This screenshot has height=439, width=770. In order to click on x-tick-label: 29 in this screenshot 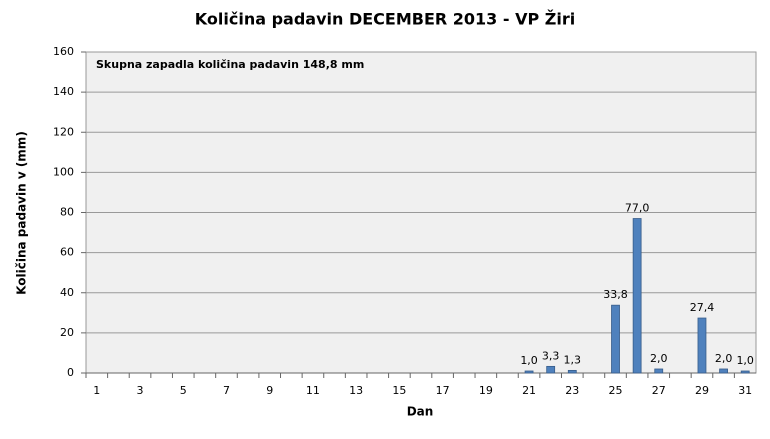, I will do `click(702, 390)`.